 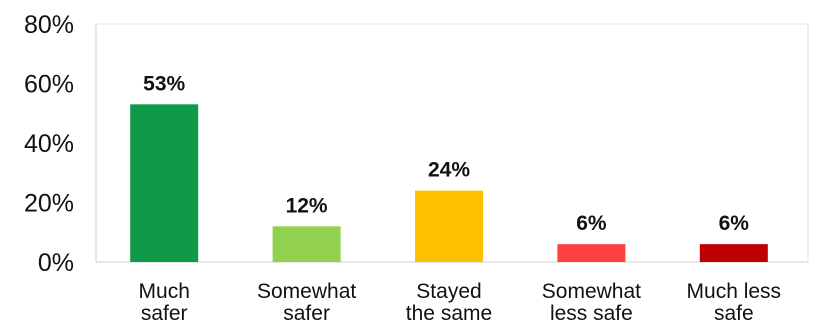 I want to click on x-tick-label-line: Much, so click(x=164, y=291).